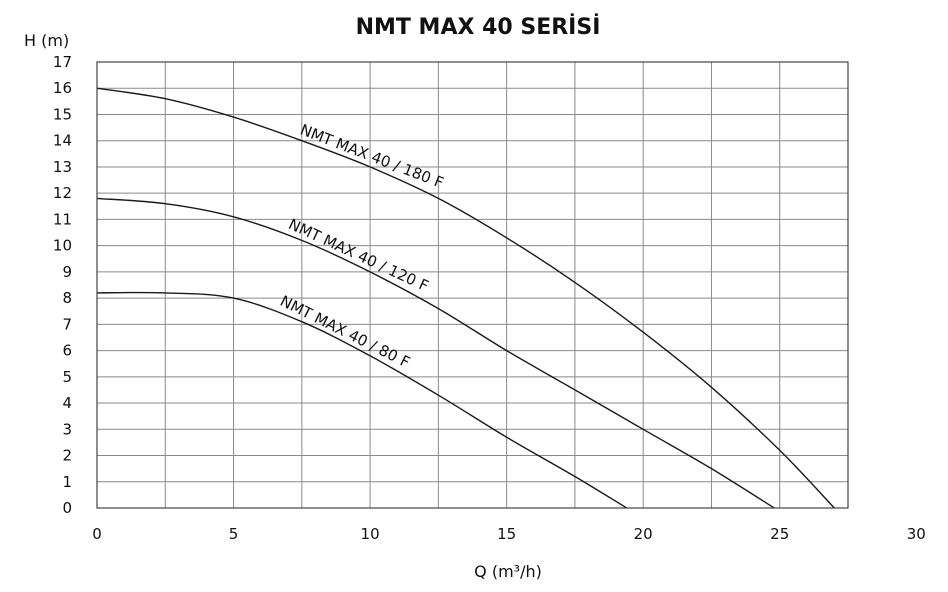 The width and height of the screenshot is (948, 592). I want to click on x-tick-label: 20, so click(643, 534).